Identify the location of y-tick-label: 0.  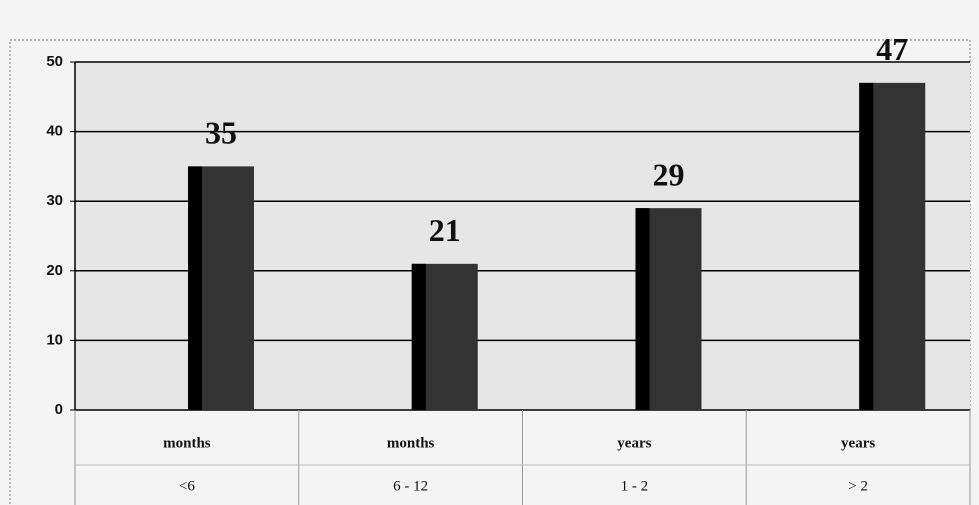
(59, 409).